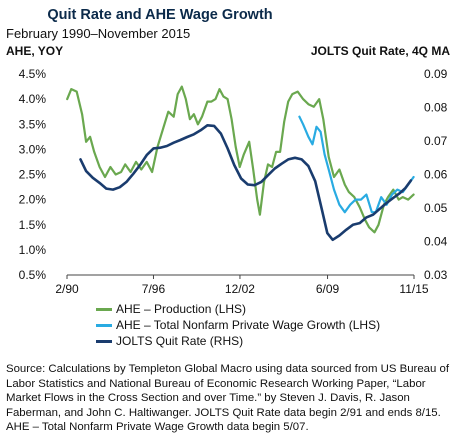 This screenshot has height=440, width=458. What do you see at coordinates (35, 51) in the screenshot?
I see `left-axis-label: AHE, YOY` at bounding box center [35, 51].